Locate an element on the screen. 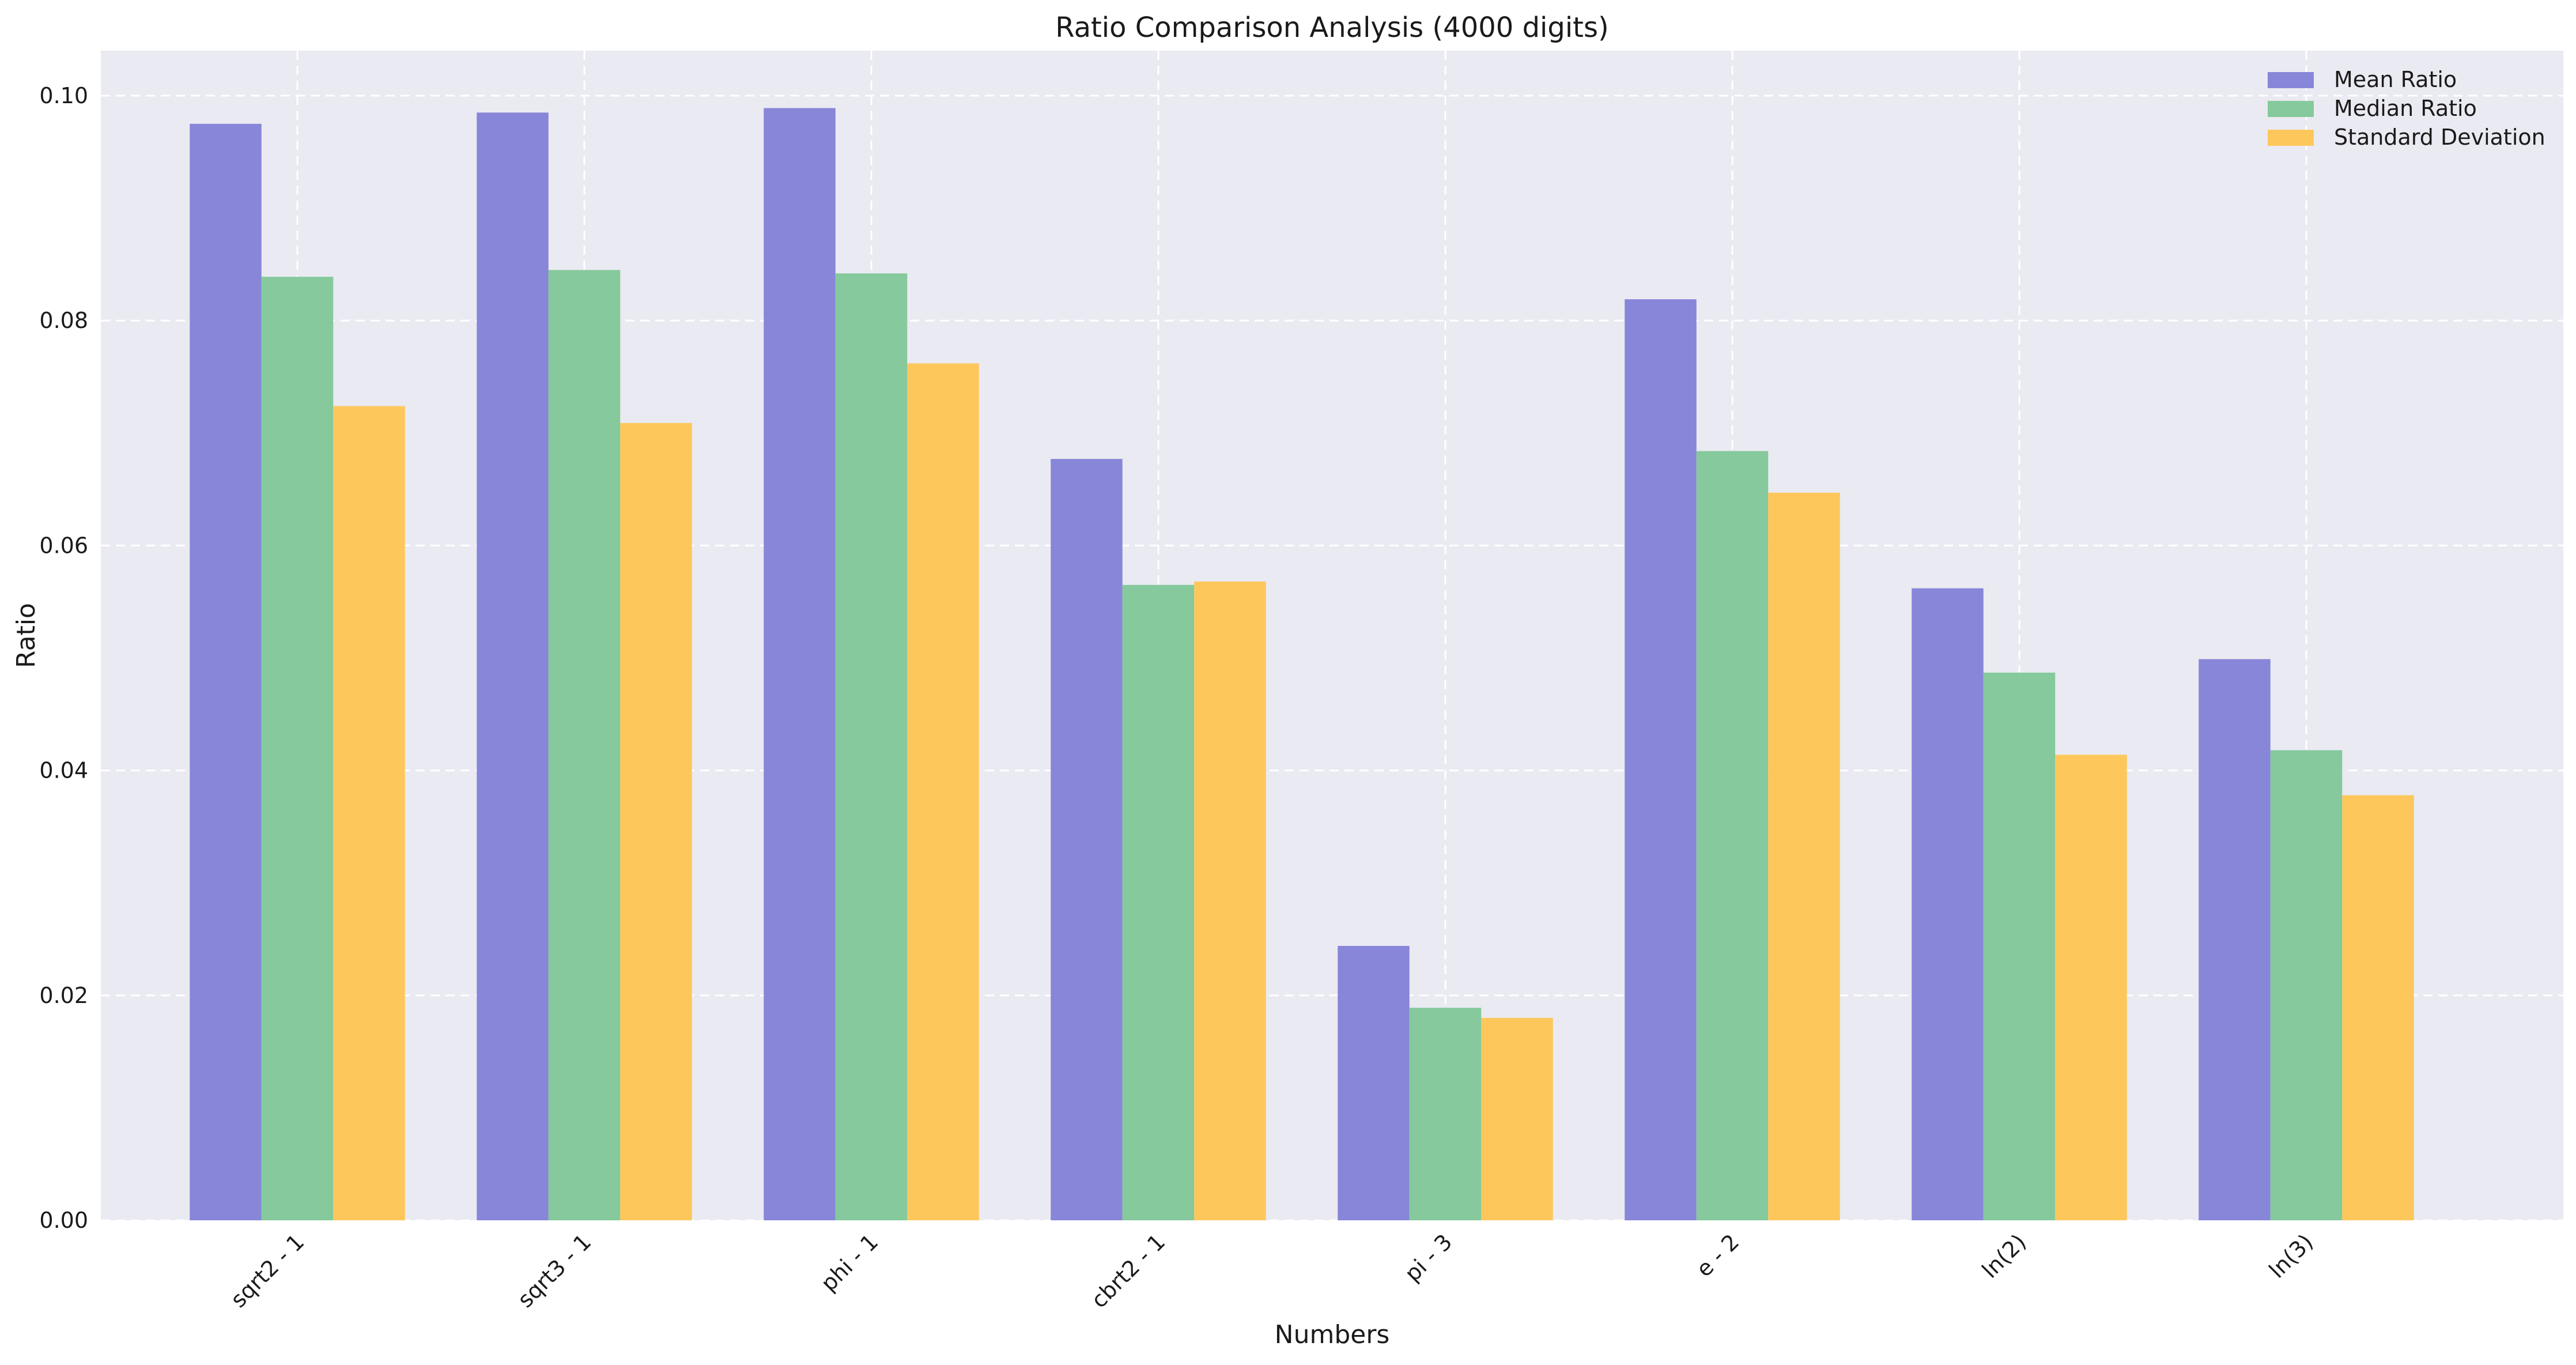 The width and height of the screenshot is (2576, 1365). x-axis-title: Numbers is located at coordinates (1332, 1335).